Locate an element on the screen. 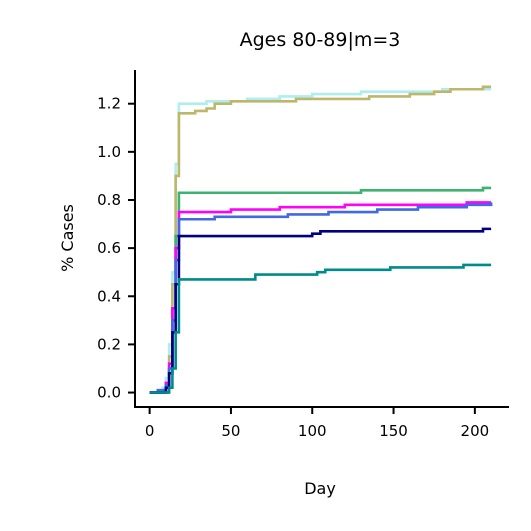 This screenshot has width=531, height=531. x-tick-label: 100 is located at coordinates (312, 431).